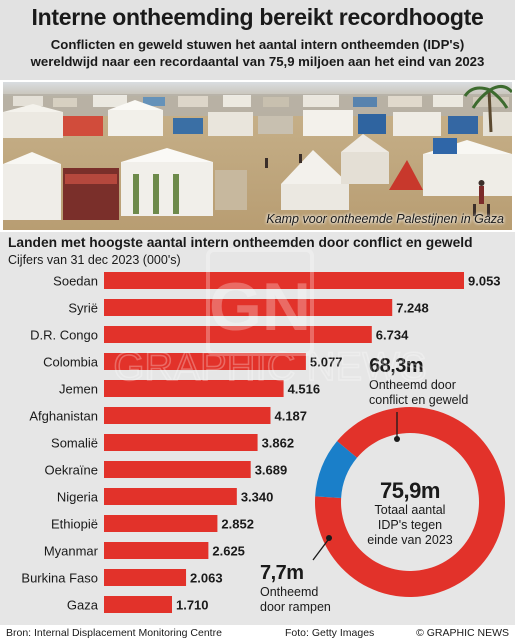 The height and width of the screenshot is (643, 515). Describe the element at coordinates (412, 308) in the screenshot. I see `bar-value-label: 7.248` at that location.